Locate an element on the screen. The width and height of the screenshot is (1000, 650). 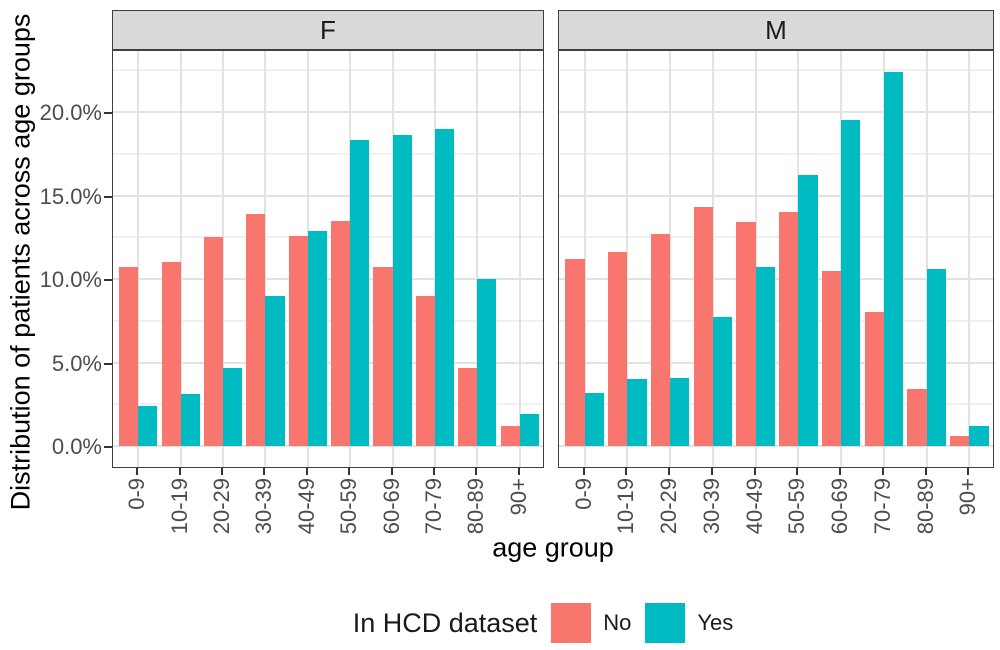
bar-f-50-59-yes is located at coordinates (360, 293).